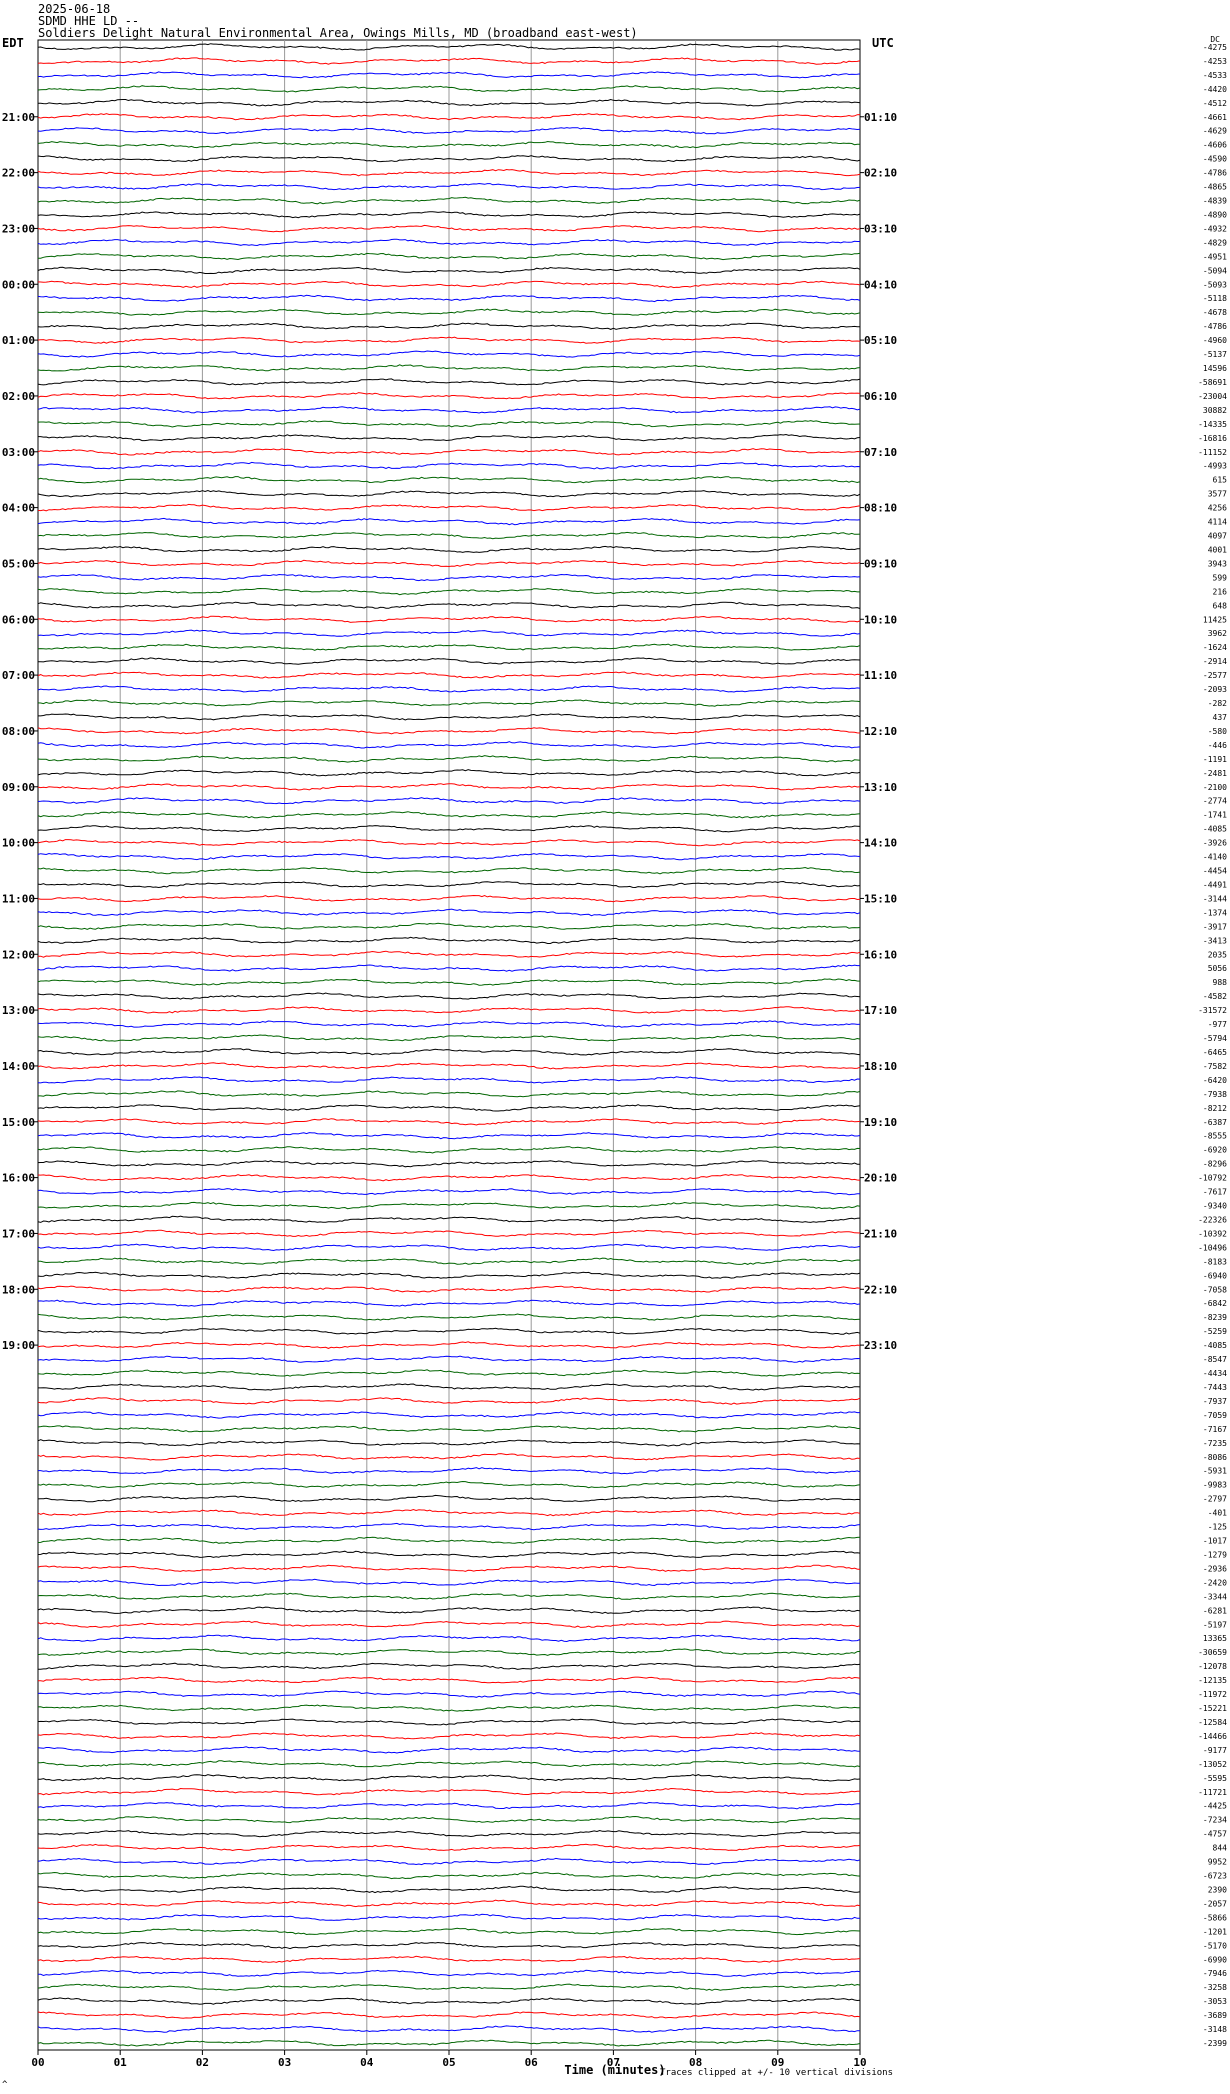 This screenshot has width=1230, height=2094. Describe the element at coordinates (1215, 1275) in the screenshot. I see `trace-offset-label: -6940` at that location.